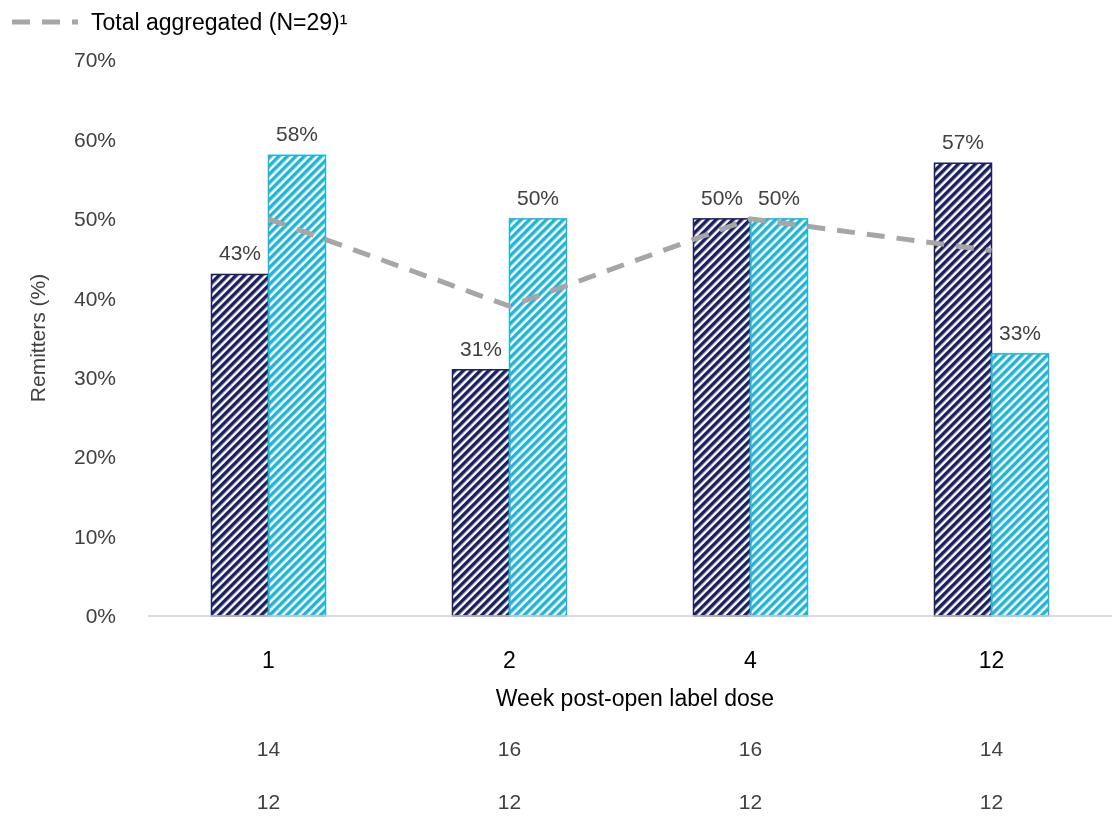 The width and height of the screenshot is (1112, 824). What do you see at coordinates (268, 660) in the screenshot?
I see `x-tick-label: 1` at bounding box center [268, 660].